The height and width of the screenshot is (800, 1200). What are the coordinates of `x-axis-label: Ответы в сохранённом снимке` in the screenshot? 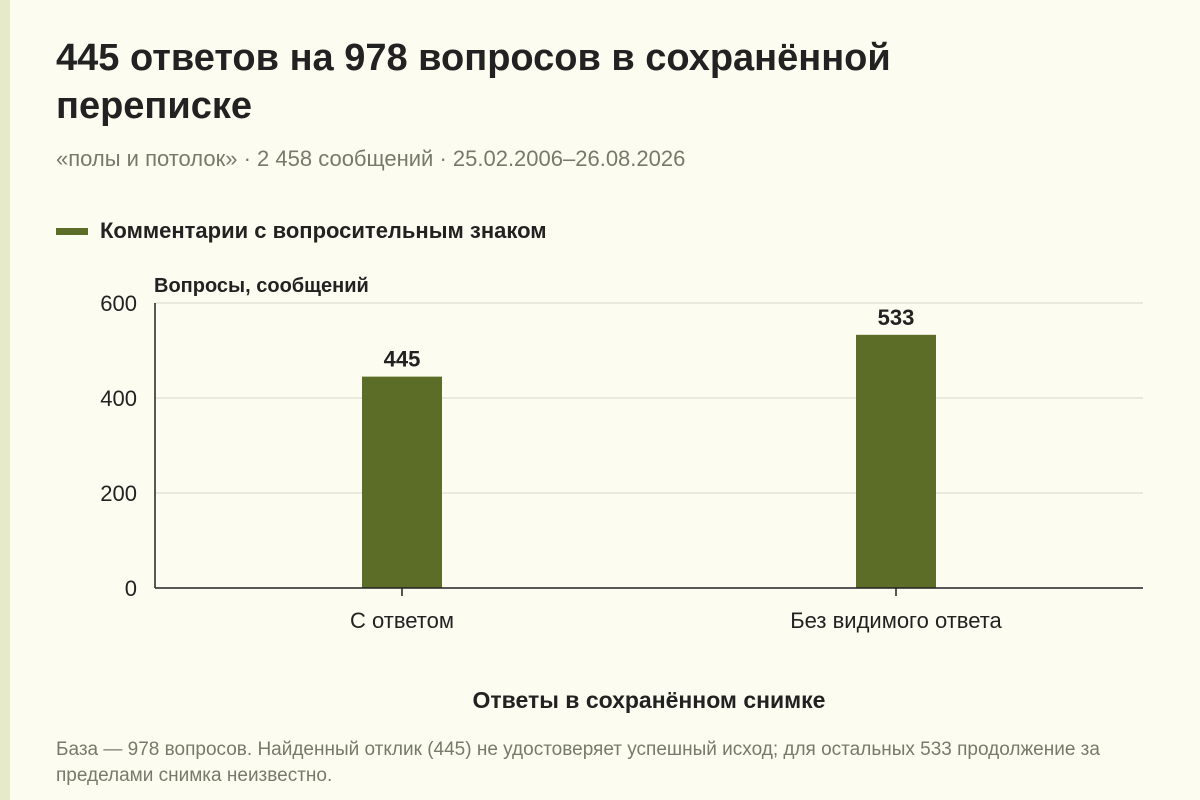 It's located at (649, 700).